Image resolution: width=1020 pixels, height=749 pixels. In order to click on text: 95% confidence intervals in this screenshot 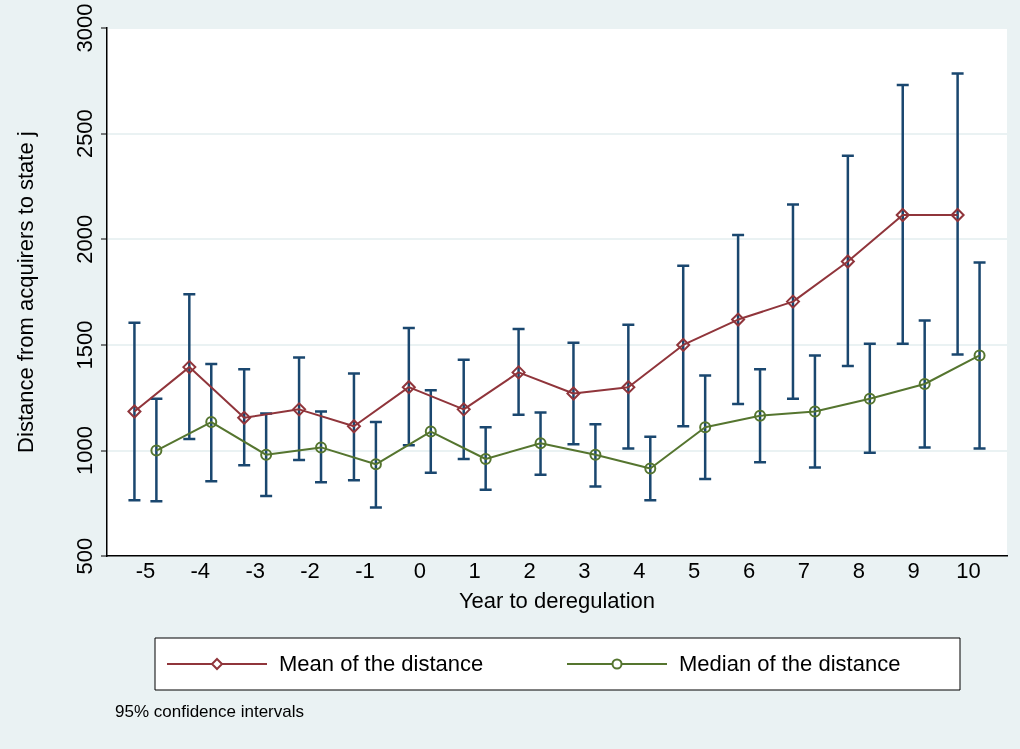, I will do `click(210, 711)`.